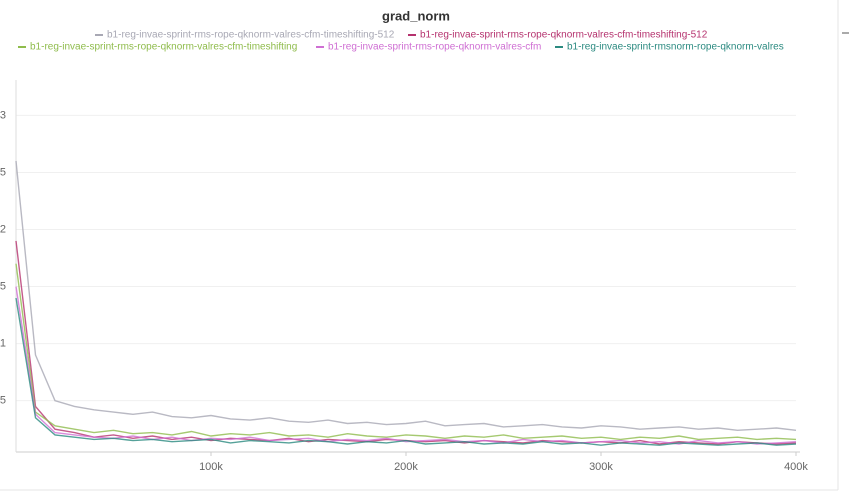  Describe the element at coordinates (601, 467) in the screenshot. I see `x-tick-label: 300k` at that location.